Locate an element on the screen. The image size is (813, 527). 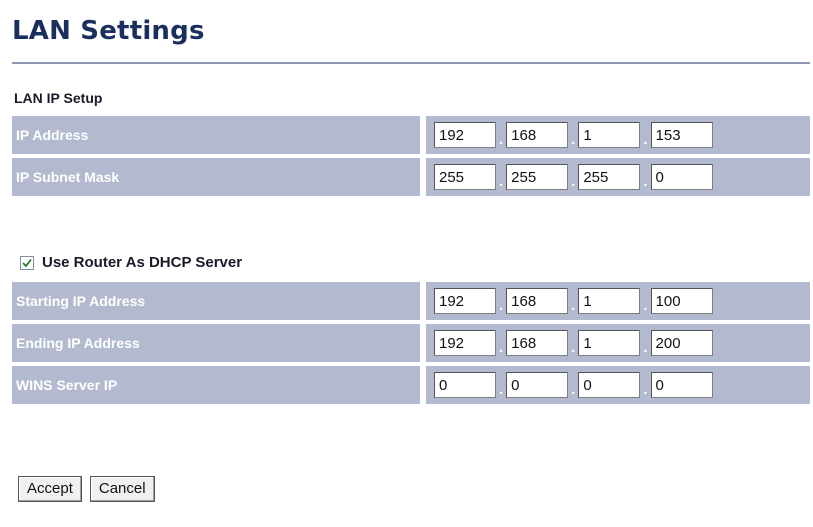
ending-ip-label: Ending IP Address is located at coordinates (216, 343).